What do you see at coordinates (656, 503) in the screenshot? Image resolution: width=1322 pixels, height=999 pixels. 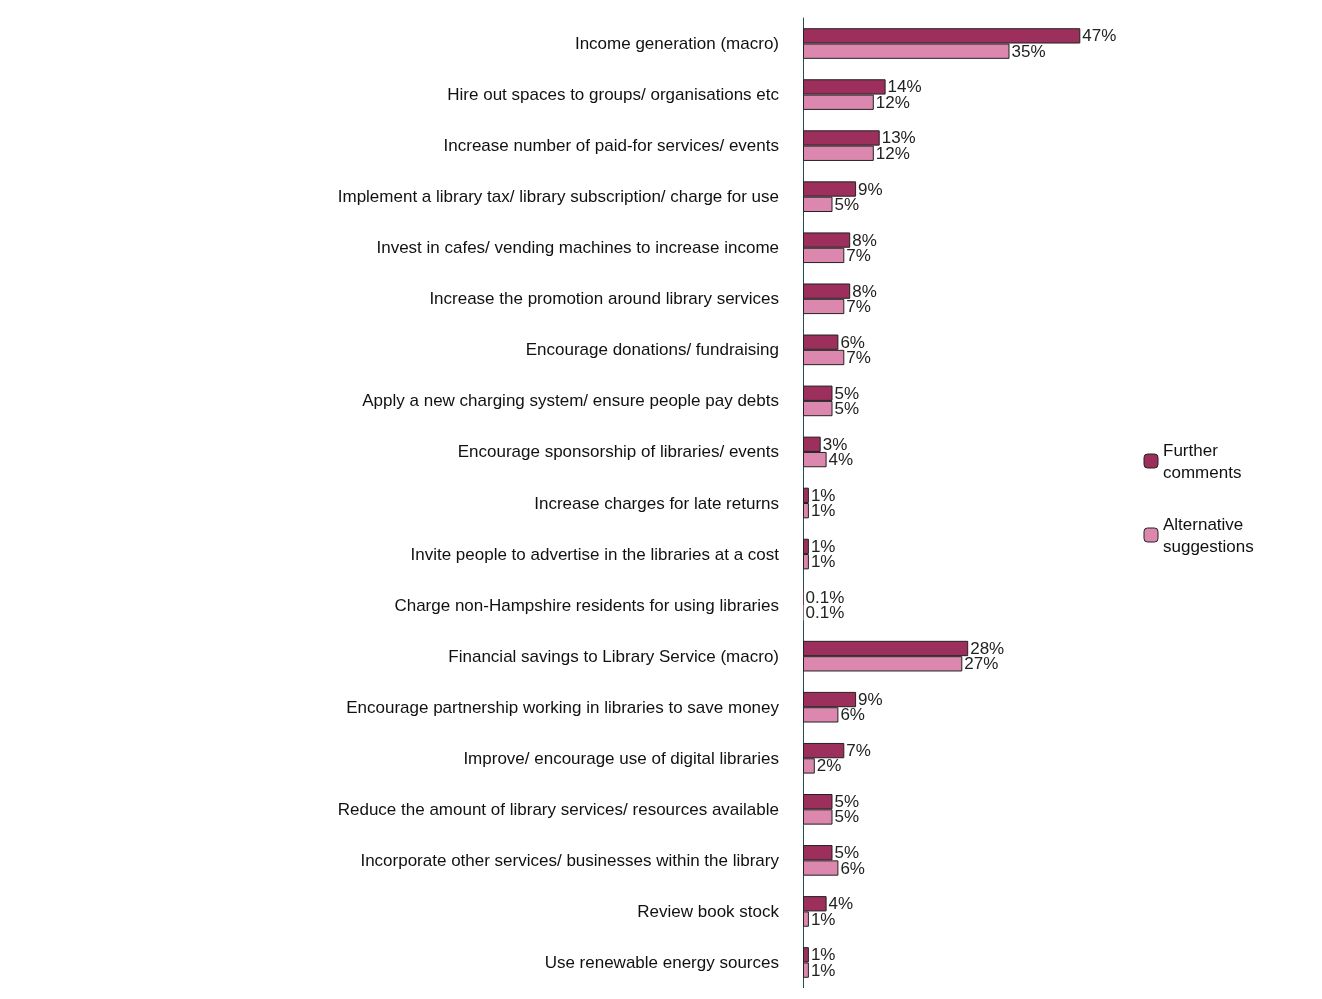 I see `y-tick-label: Increase charges for late returns` at bounding box center [656, 503].